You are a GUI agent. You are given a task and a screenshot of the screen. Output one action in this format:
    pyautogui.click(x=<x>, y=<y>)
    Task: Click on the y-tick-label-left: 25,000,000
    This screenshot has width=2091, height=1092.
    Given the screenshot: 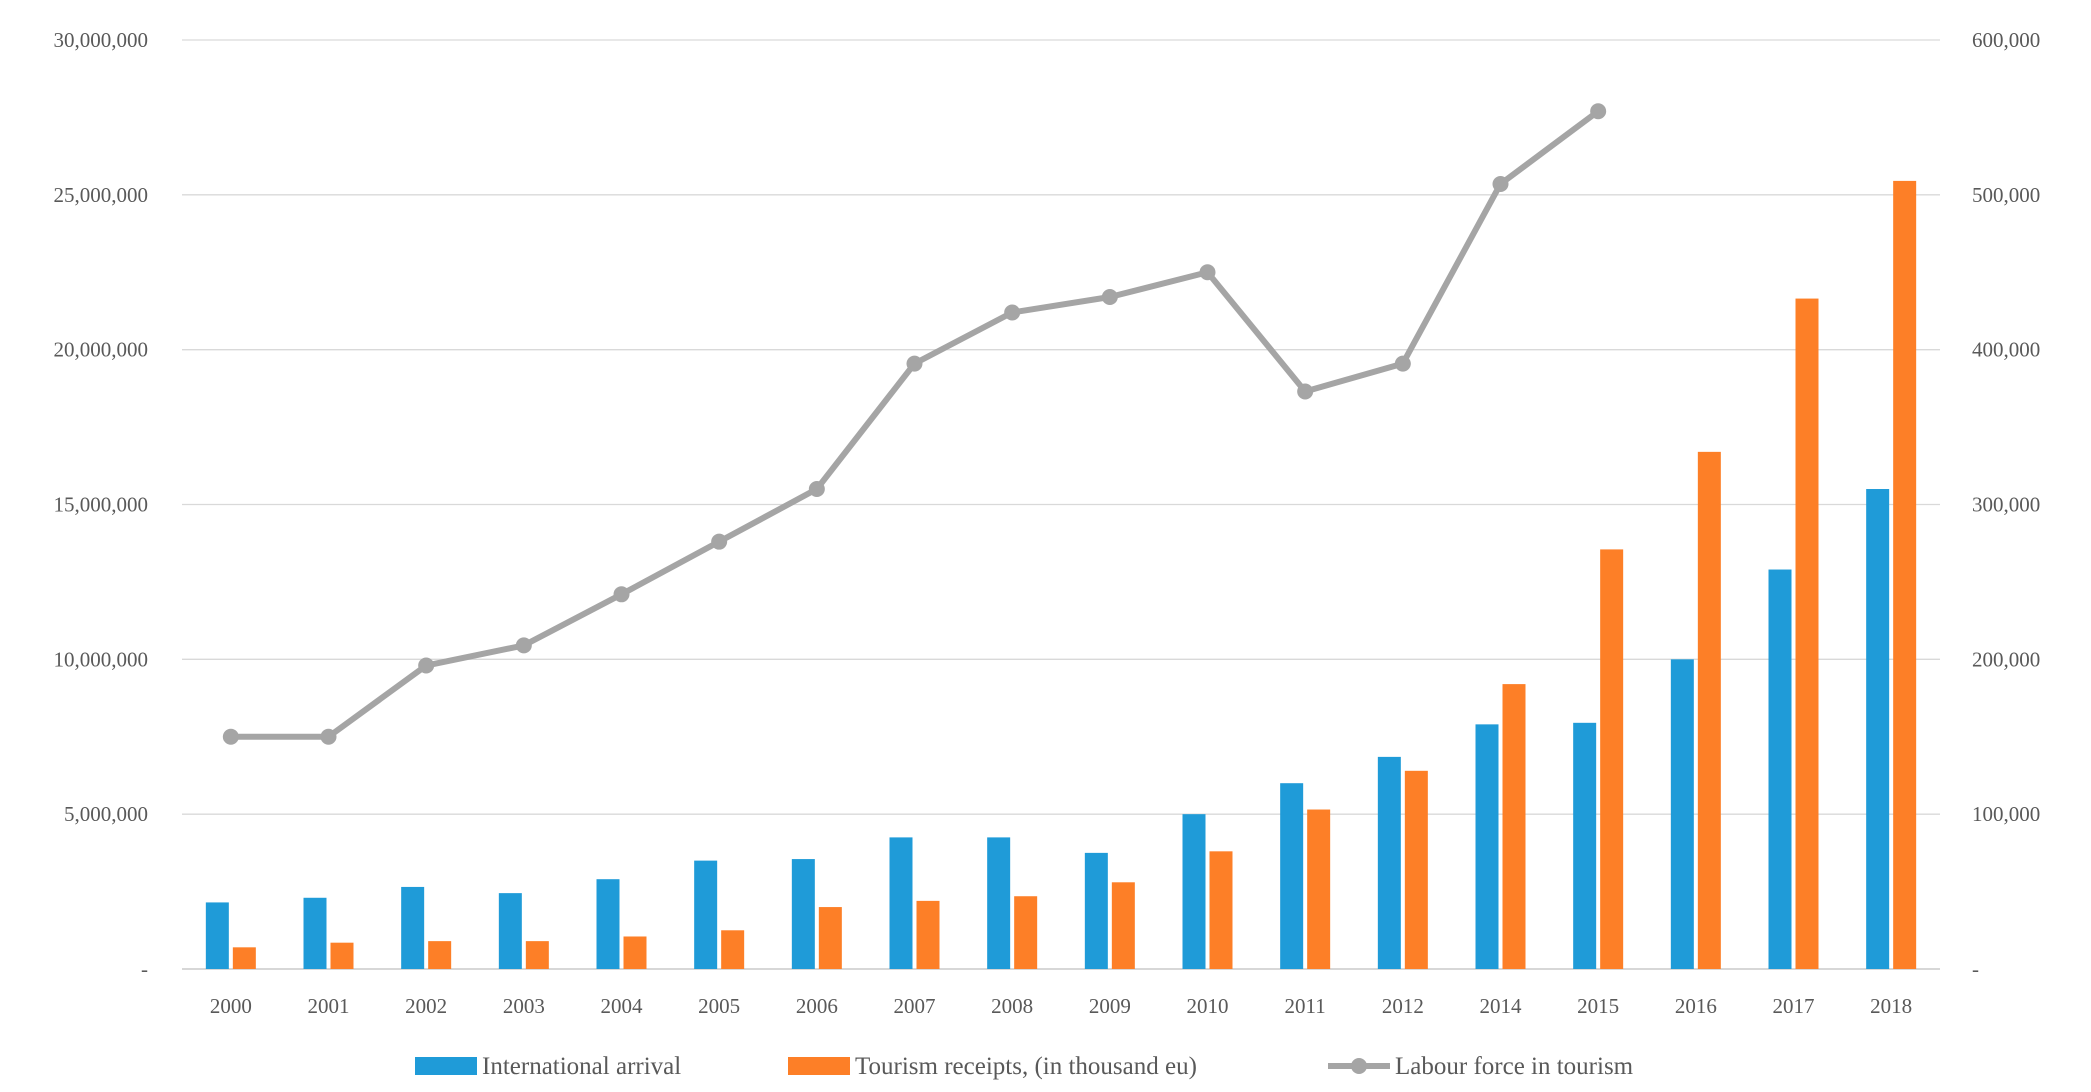 What is the action you would take?
    pyautogui.click(x=101, y=195)
    